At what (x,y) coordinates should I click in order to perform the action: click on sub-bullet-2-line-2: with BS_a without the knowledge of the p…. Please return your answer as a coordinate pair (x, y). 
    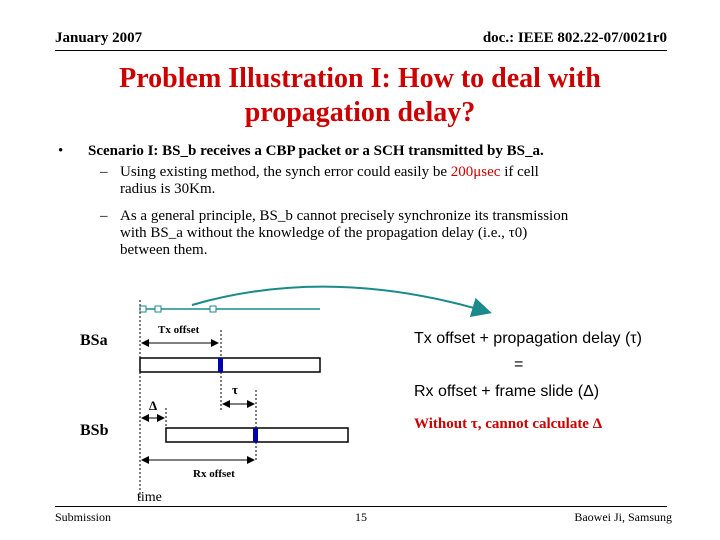
    Looking at the image, I should click on (324, 233).